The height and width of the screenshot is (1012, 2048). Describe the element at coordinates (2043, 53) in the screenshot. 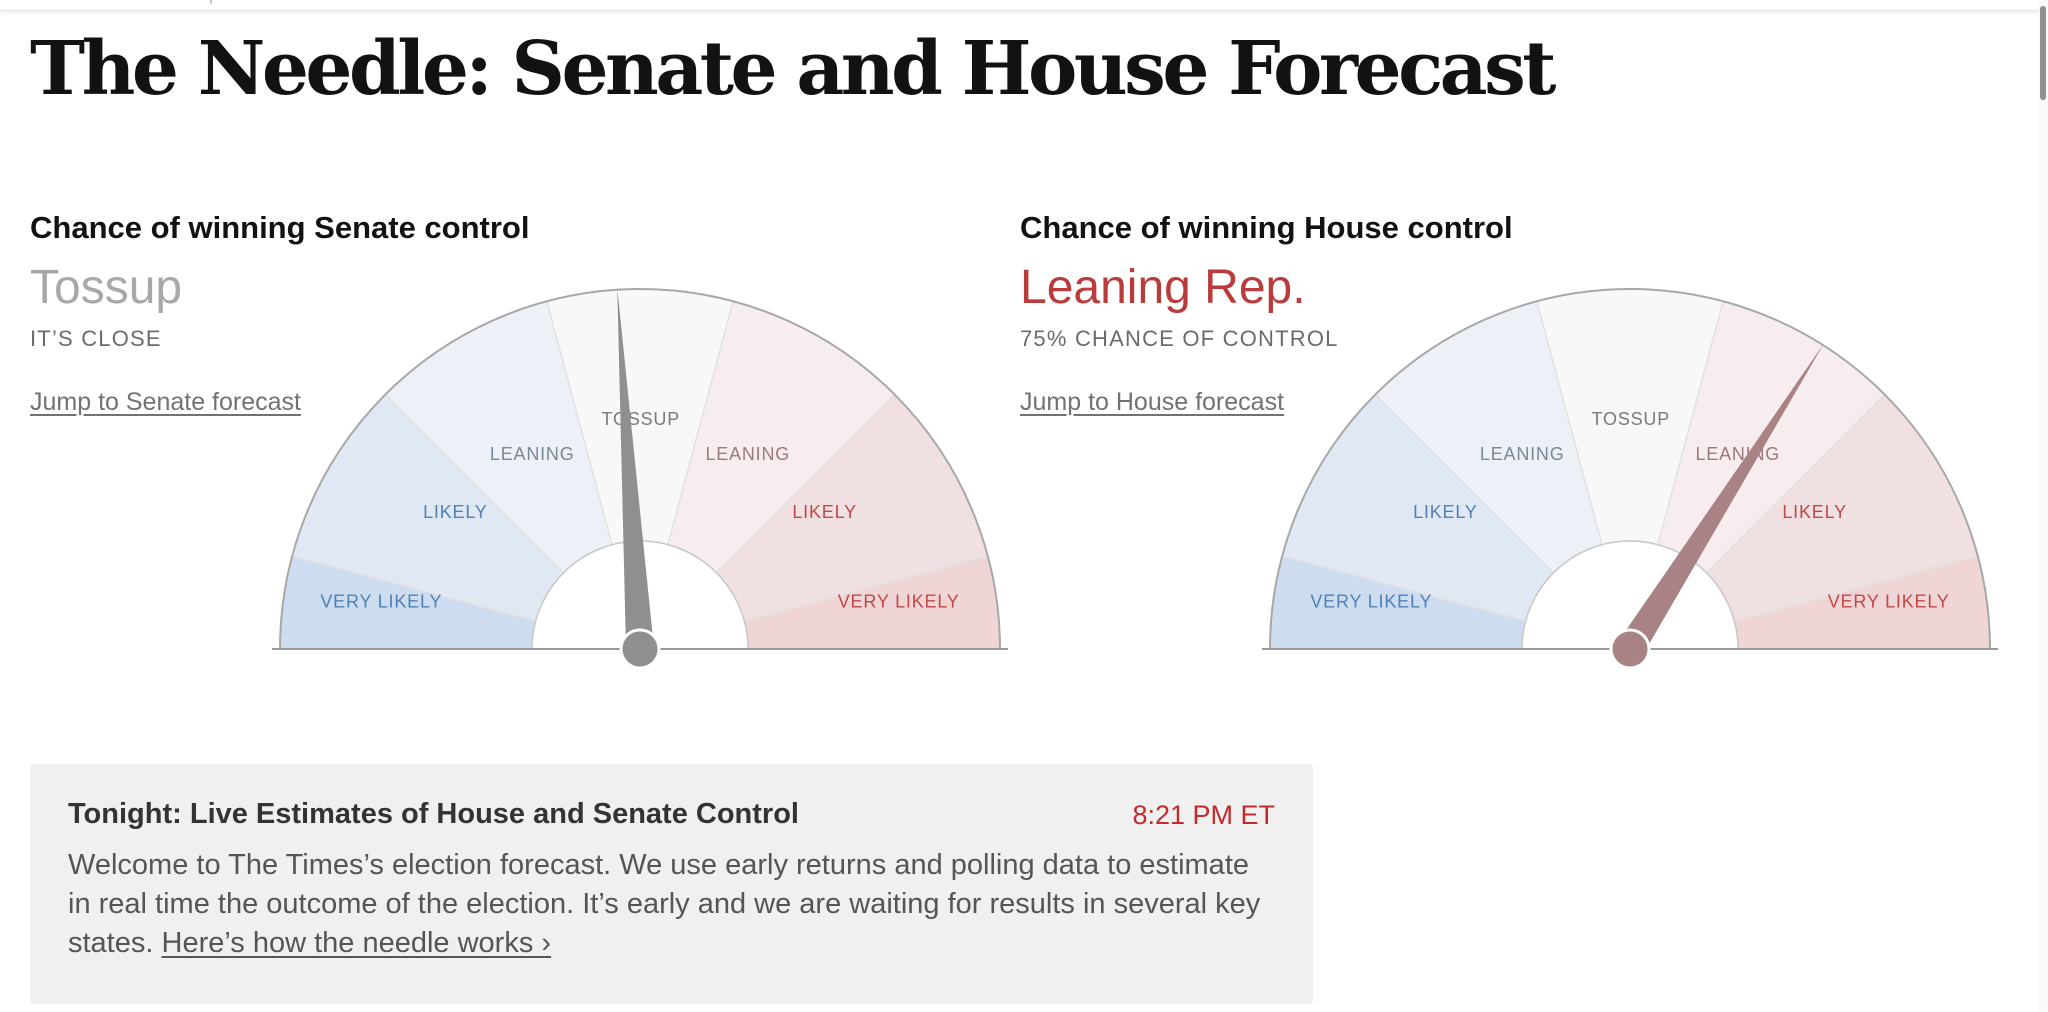

I see `scrollbar-thumb` at that location.